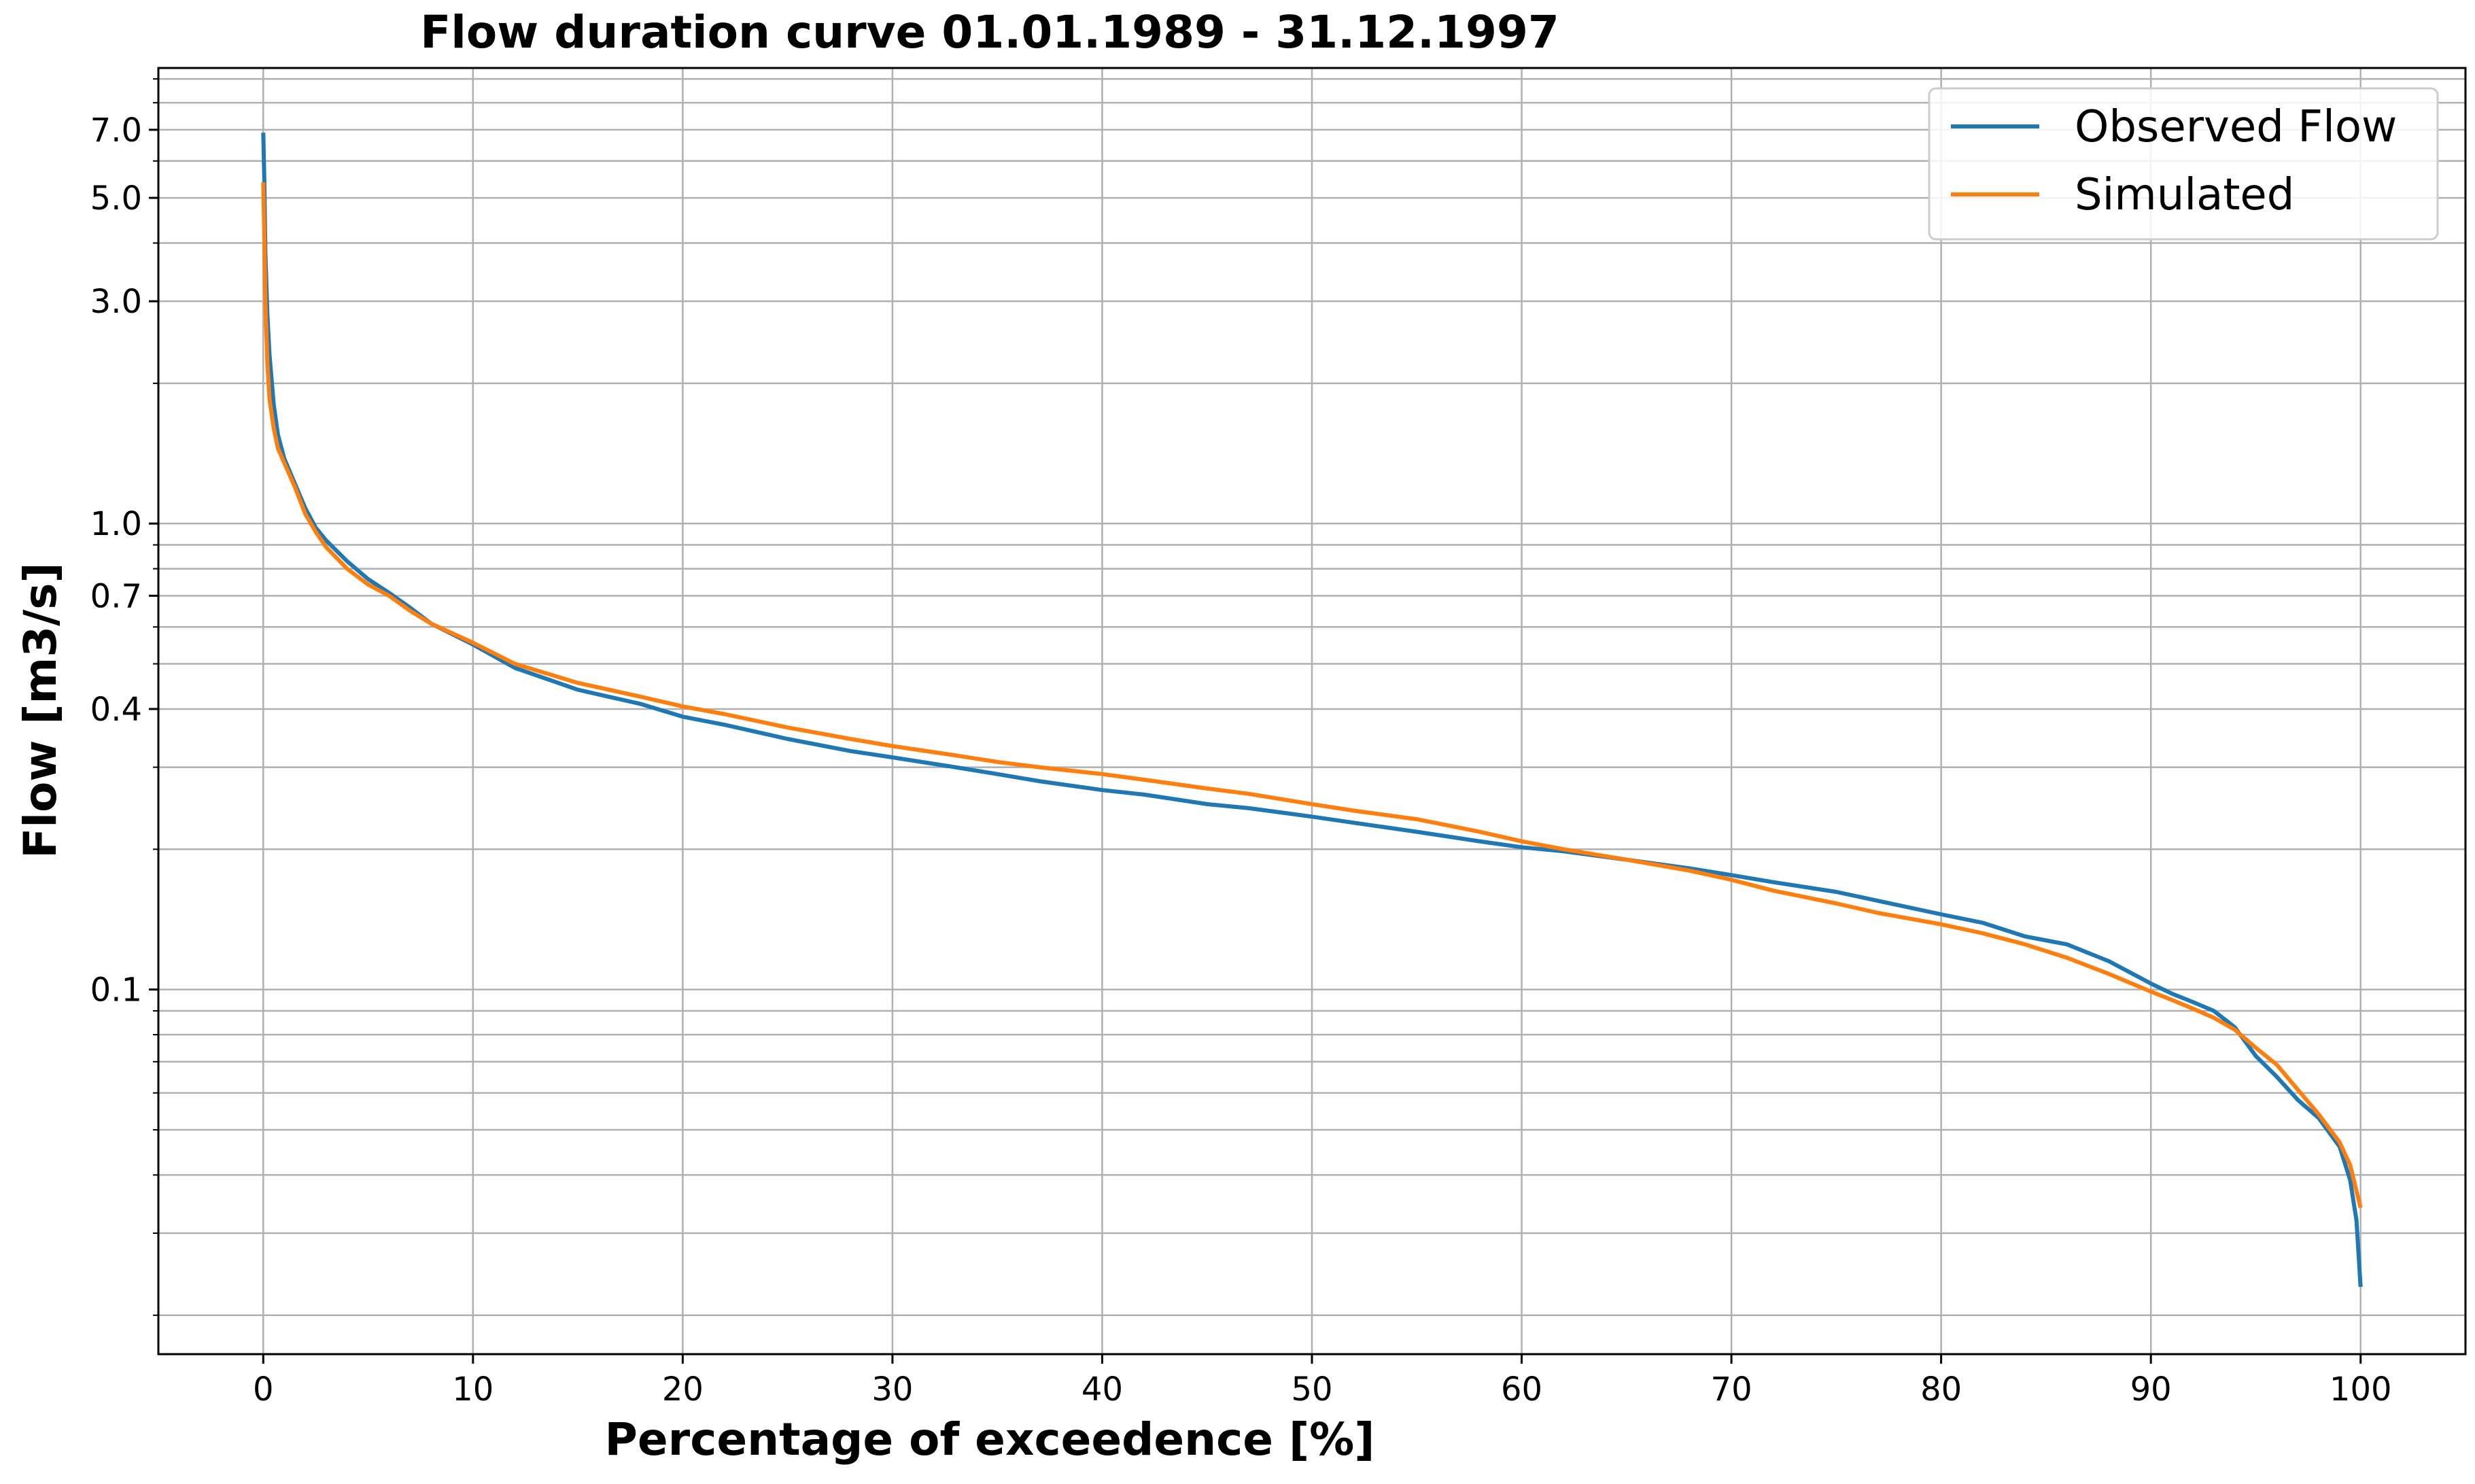 Image resolution: width=2475 pixels, height=1484 pixels. I want to click on x-tick-label: 90, so click(2151, 1390).